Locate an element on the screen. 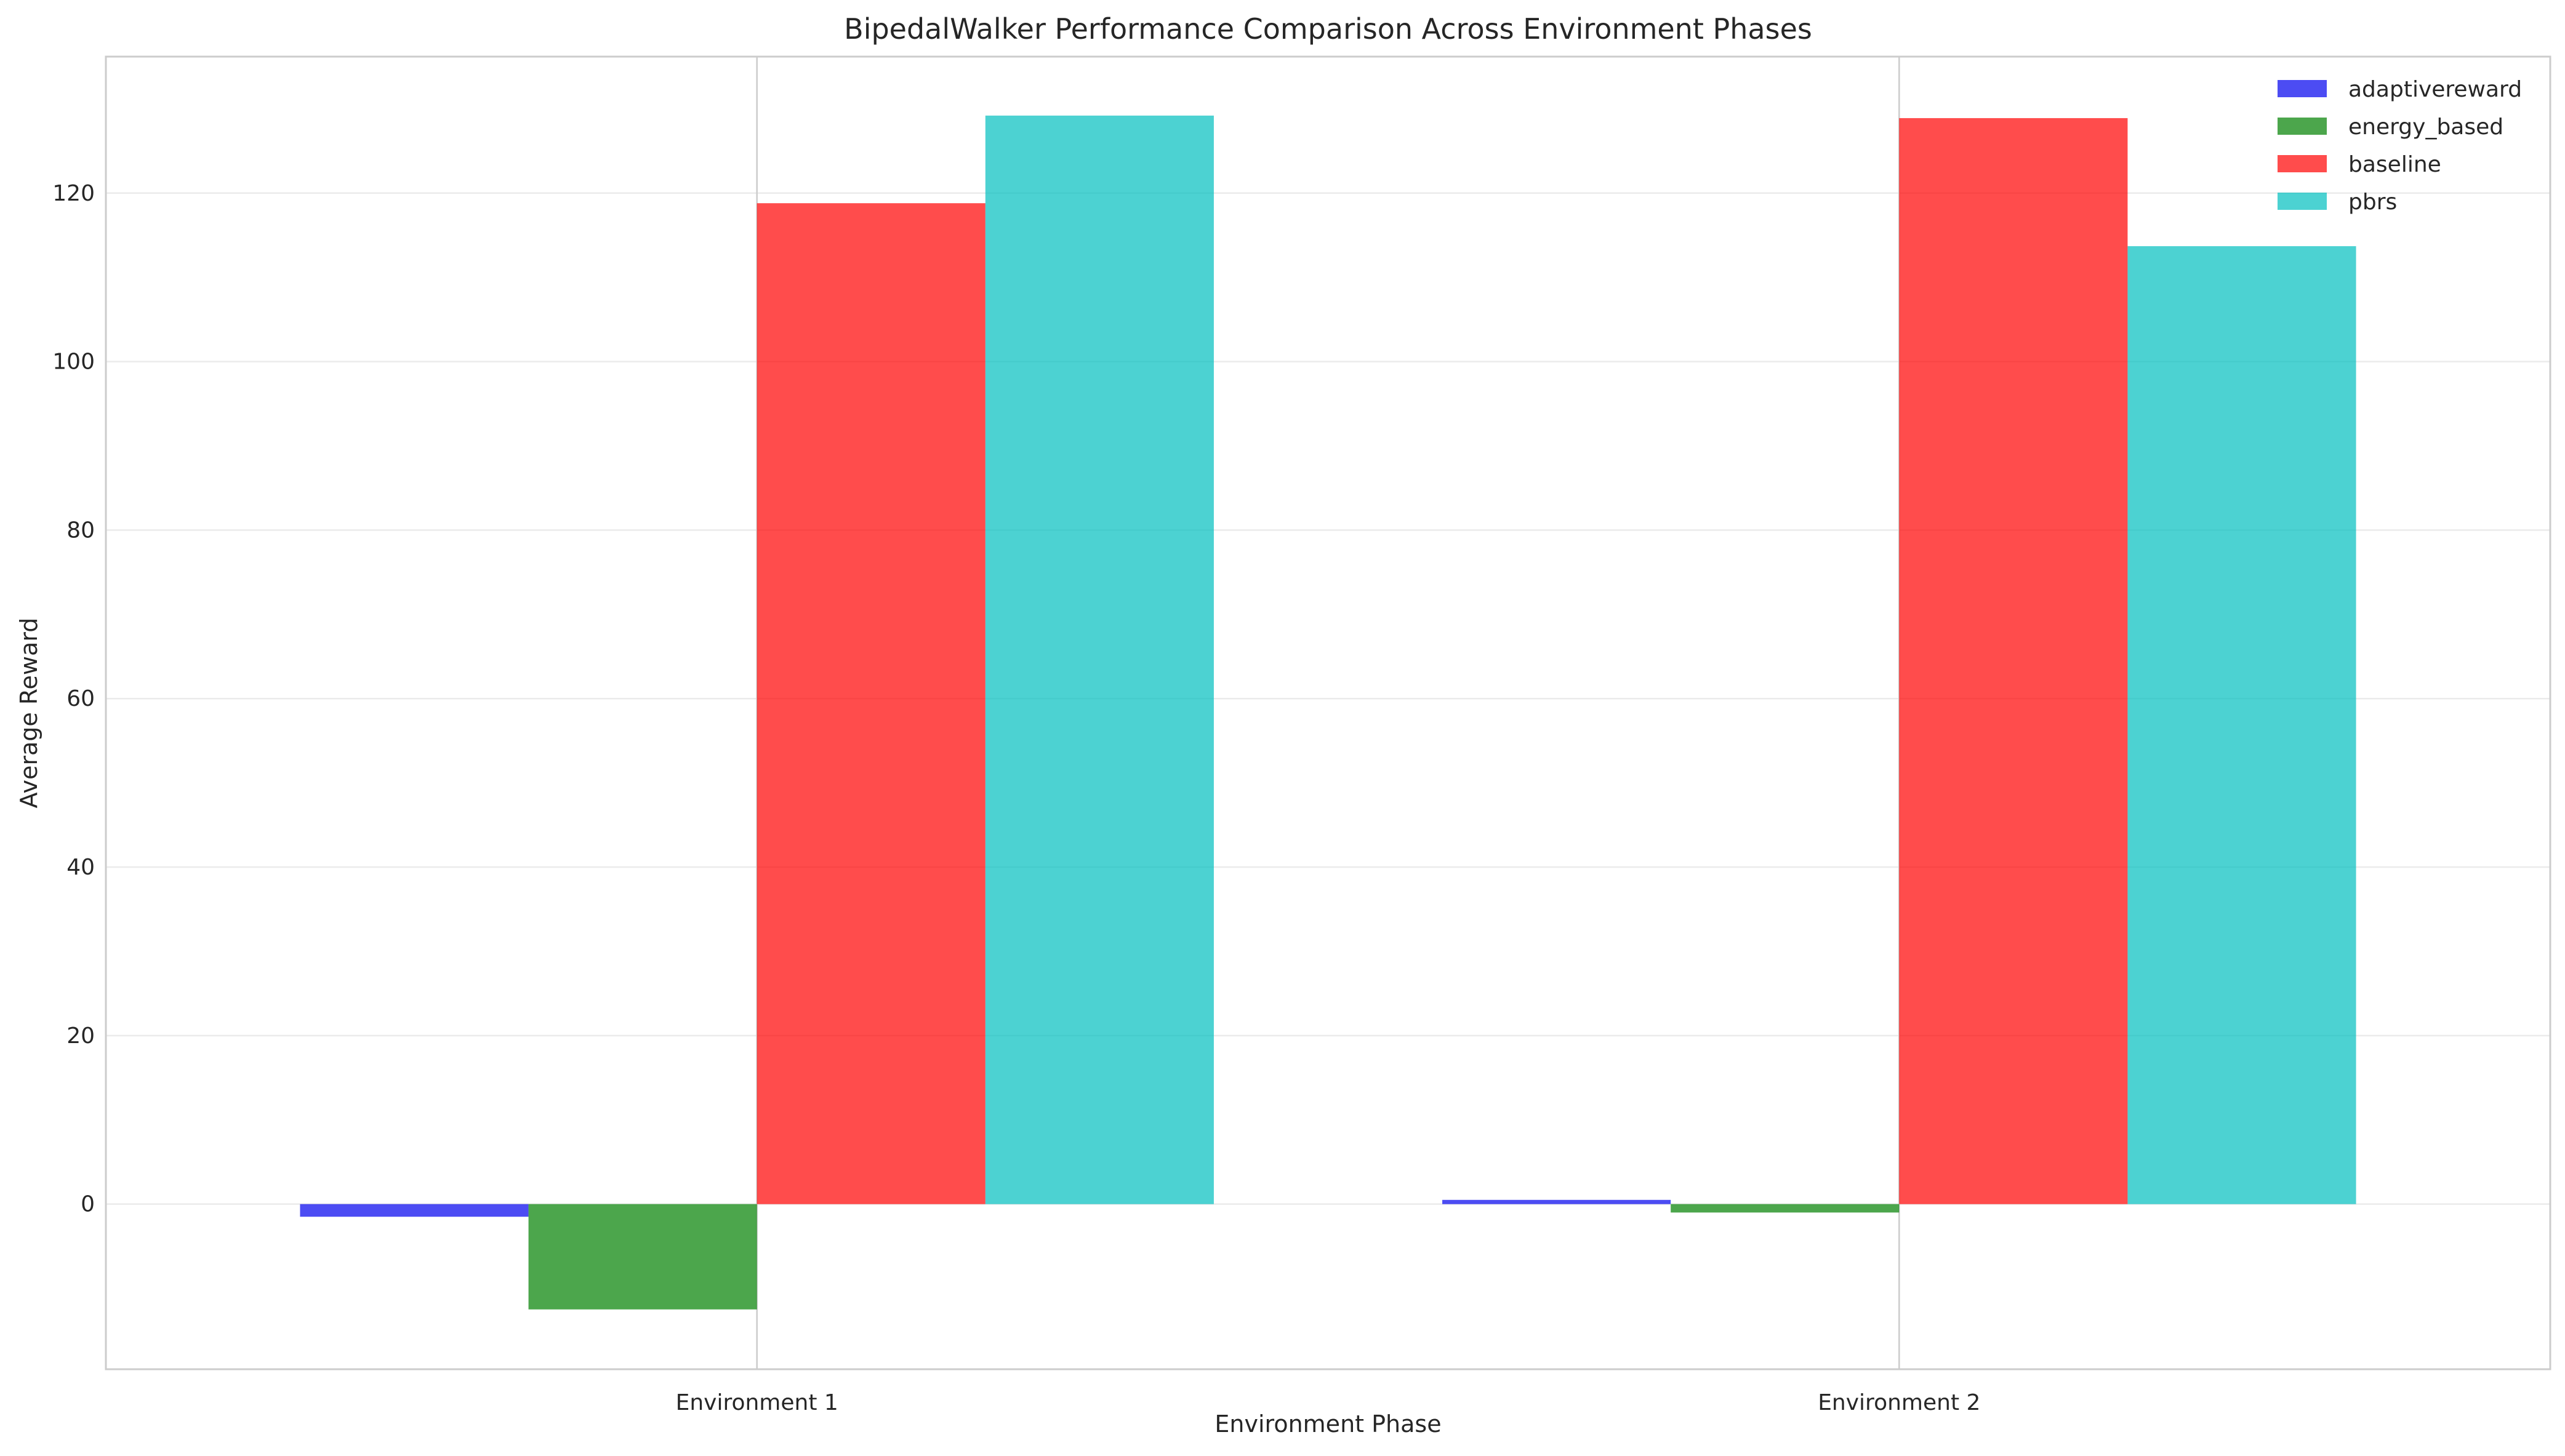  x-tick-label: Environment 2 is located at coordinates (1899, 1402).